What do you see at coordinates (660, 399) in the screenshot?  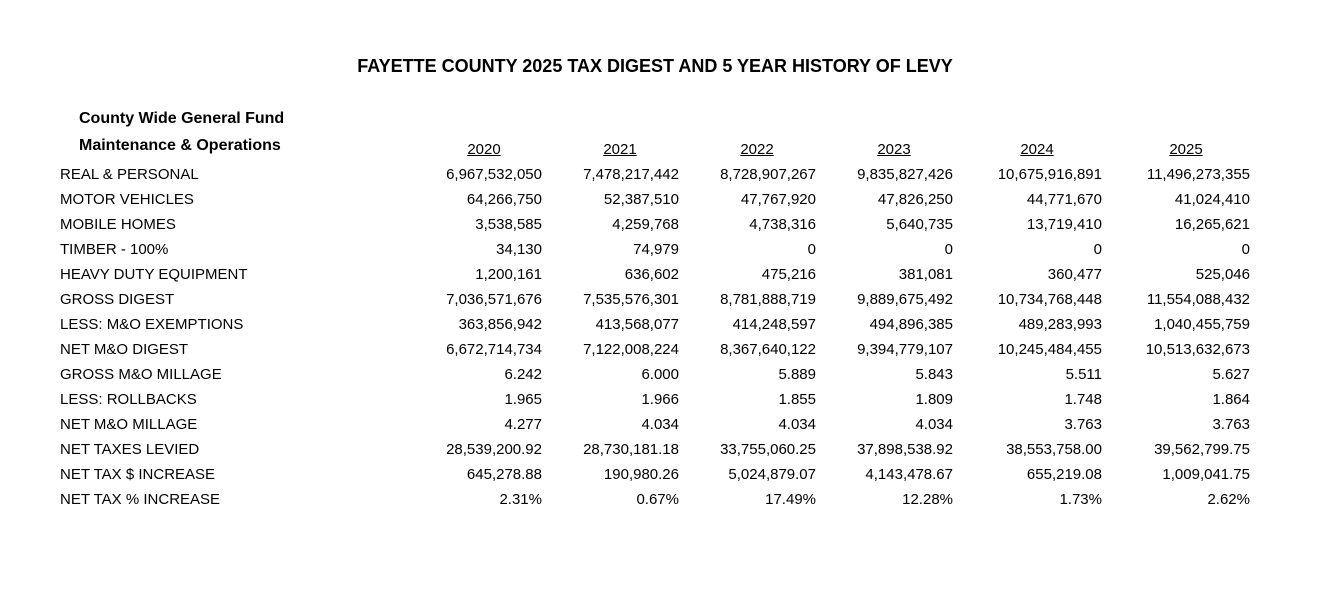 I see `cell-2021: 1.966` at bounding box center [660, 399].